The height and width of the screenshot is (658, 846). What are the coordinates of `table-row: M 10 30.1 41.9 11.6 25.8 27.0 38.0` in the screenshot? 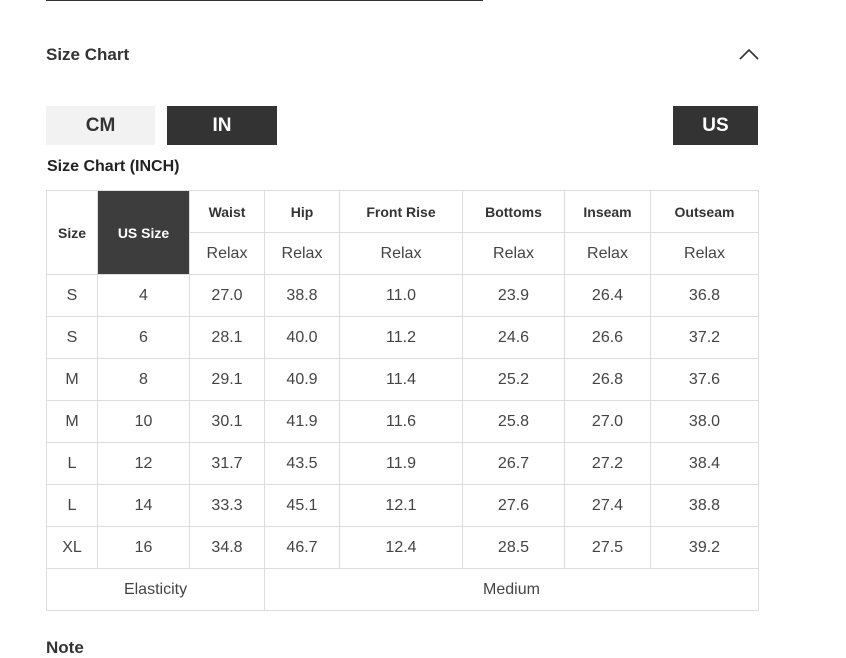 It's located at (402, 421).